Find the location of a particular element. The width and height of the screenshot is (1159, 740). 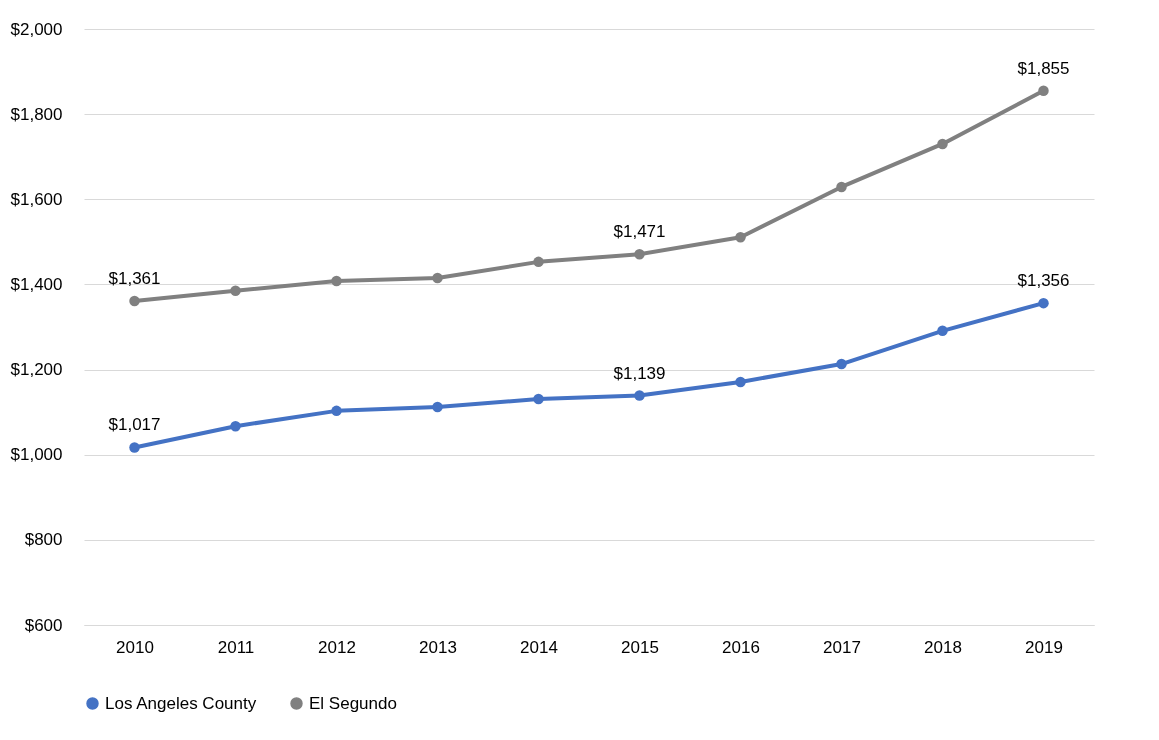

x-tick-label: 2016 is located at coordinates (741, 647).